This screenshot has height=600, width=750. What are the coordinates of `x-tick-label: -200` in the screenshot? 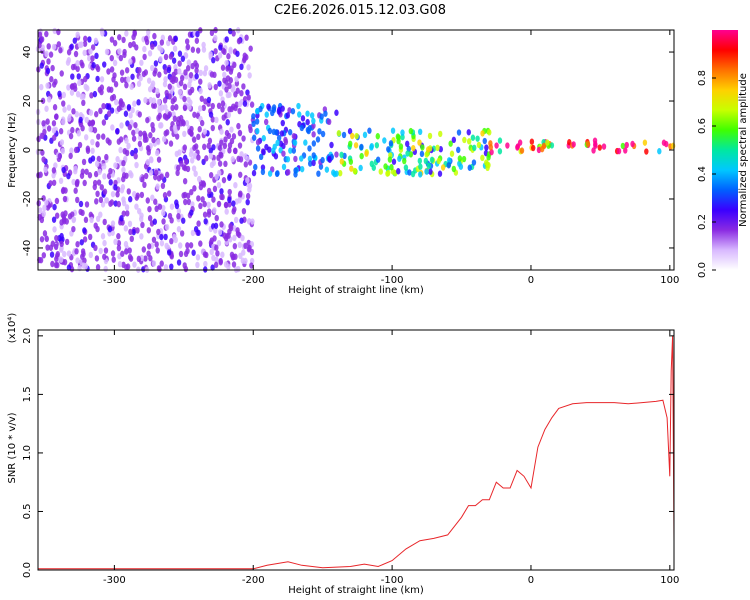 It's located at (253, 280).